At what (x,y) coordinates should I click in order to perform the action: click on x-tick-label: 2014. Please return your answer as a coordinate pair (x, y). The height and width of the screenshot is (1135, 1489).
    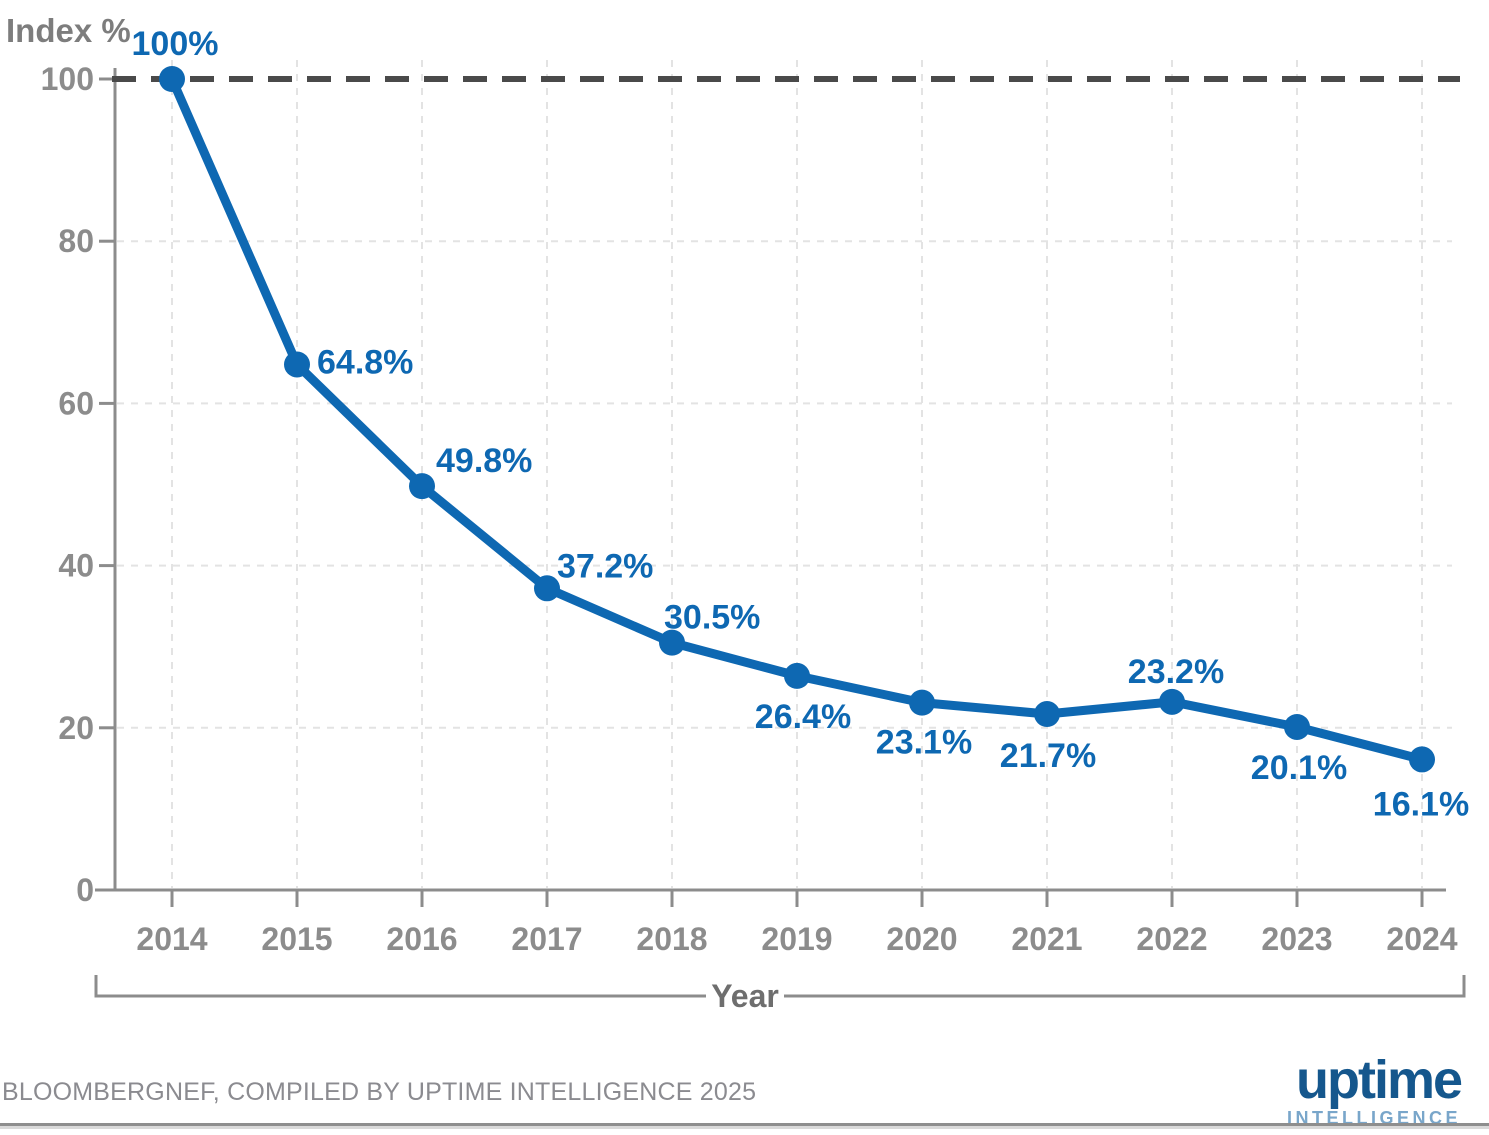
    Looking at the image, I should click on (171, 939).